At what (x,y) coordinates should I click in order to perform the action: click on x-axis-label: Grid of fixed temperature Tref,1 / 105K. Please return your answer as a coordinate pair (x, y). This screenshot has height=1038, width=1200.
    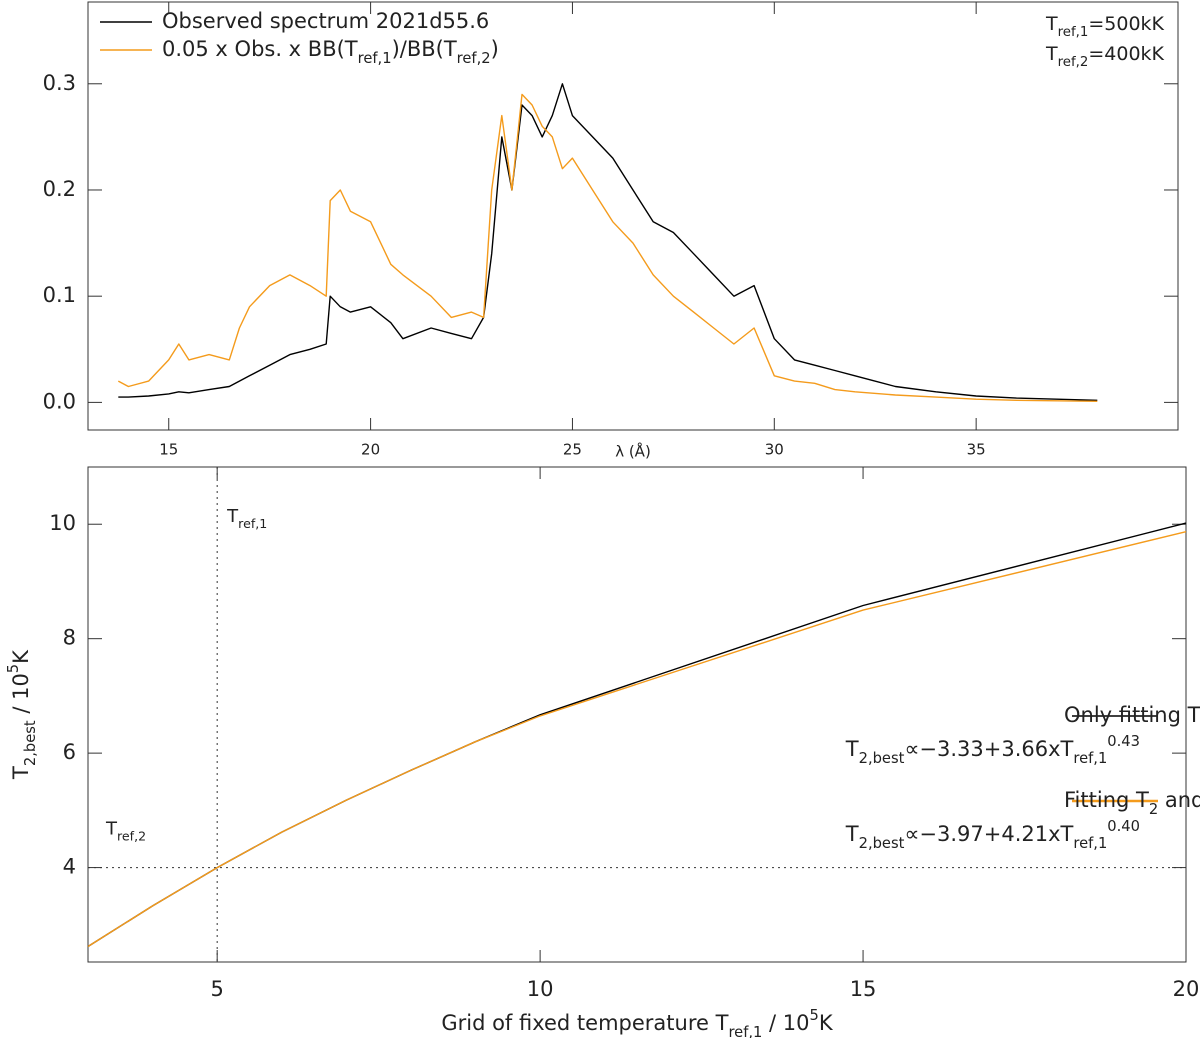
    Looking at the image, I should click on (637, 1022).